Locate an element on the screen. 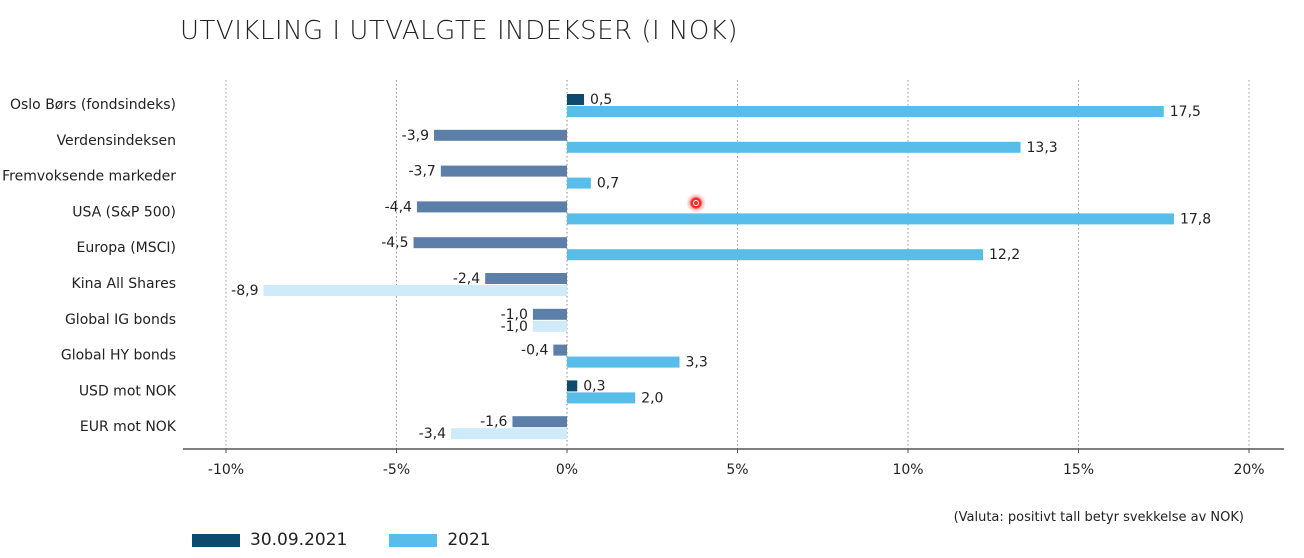 The image size is (1304, 558). data-label-series-1: 0,3 is located at coordinates (594, 386).